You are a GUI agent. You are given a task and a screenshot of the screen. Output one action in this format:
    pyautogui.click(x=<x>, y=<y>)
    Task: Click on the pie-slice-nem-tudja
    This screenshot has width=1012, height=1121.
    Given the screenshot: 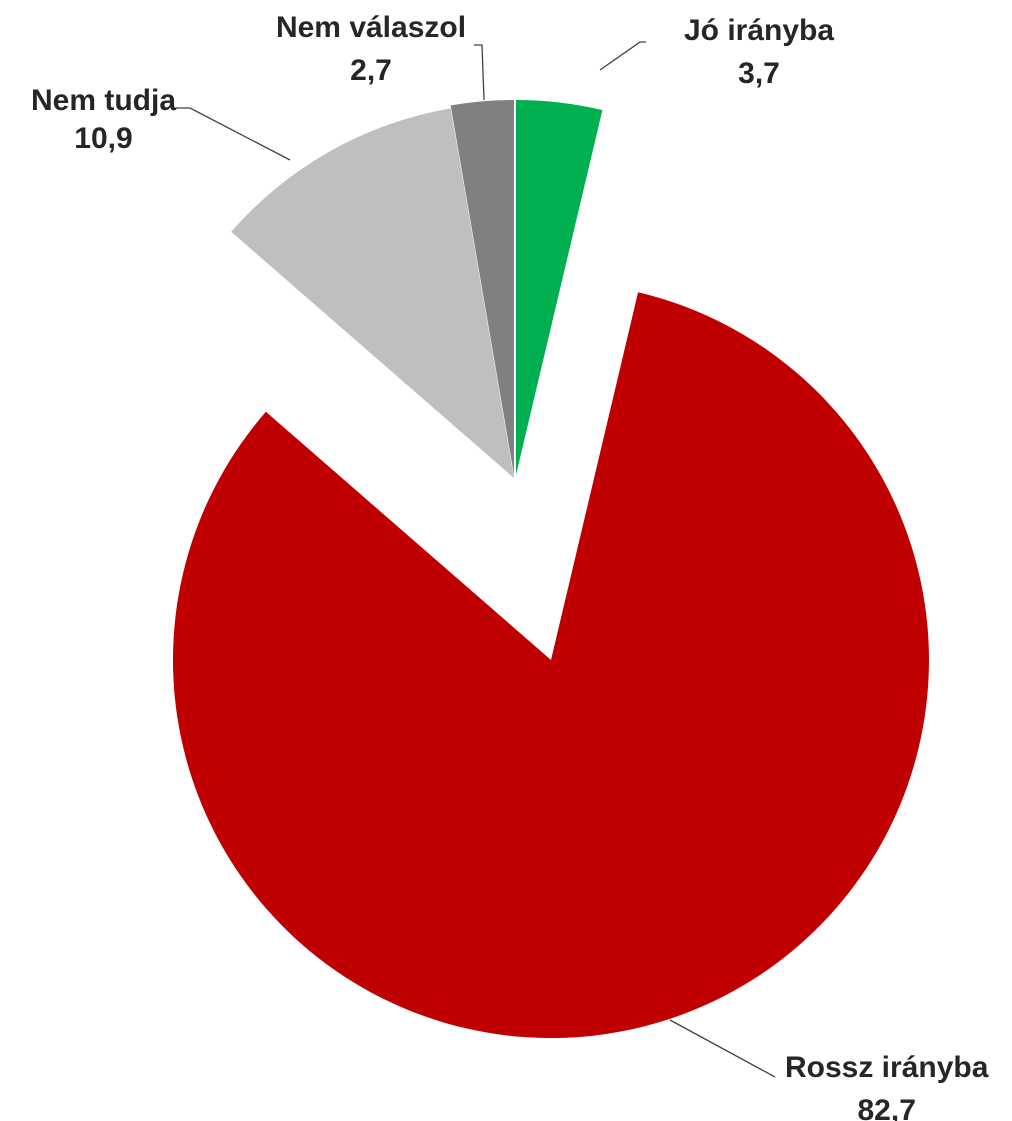 What is the action you would take?
    pyautogui.click(x=372, y=293)
    